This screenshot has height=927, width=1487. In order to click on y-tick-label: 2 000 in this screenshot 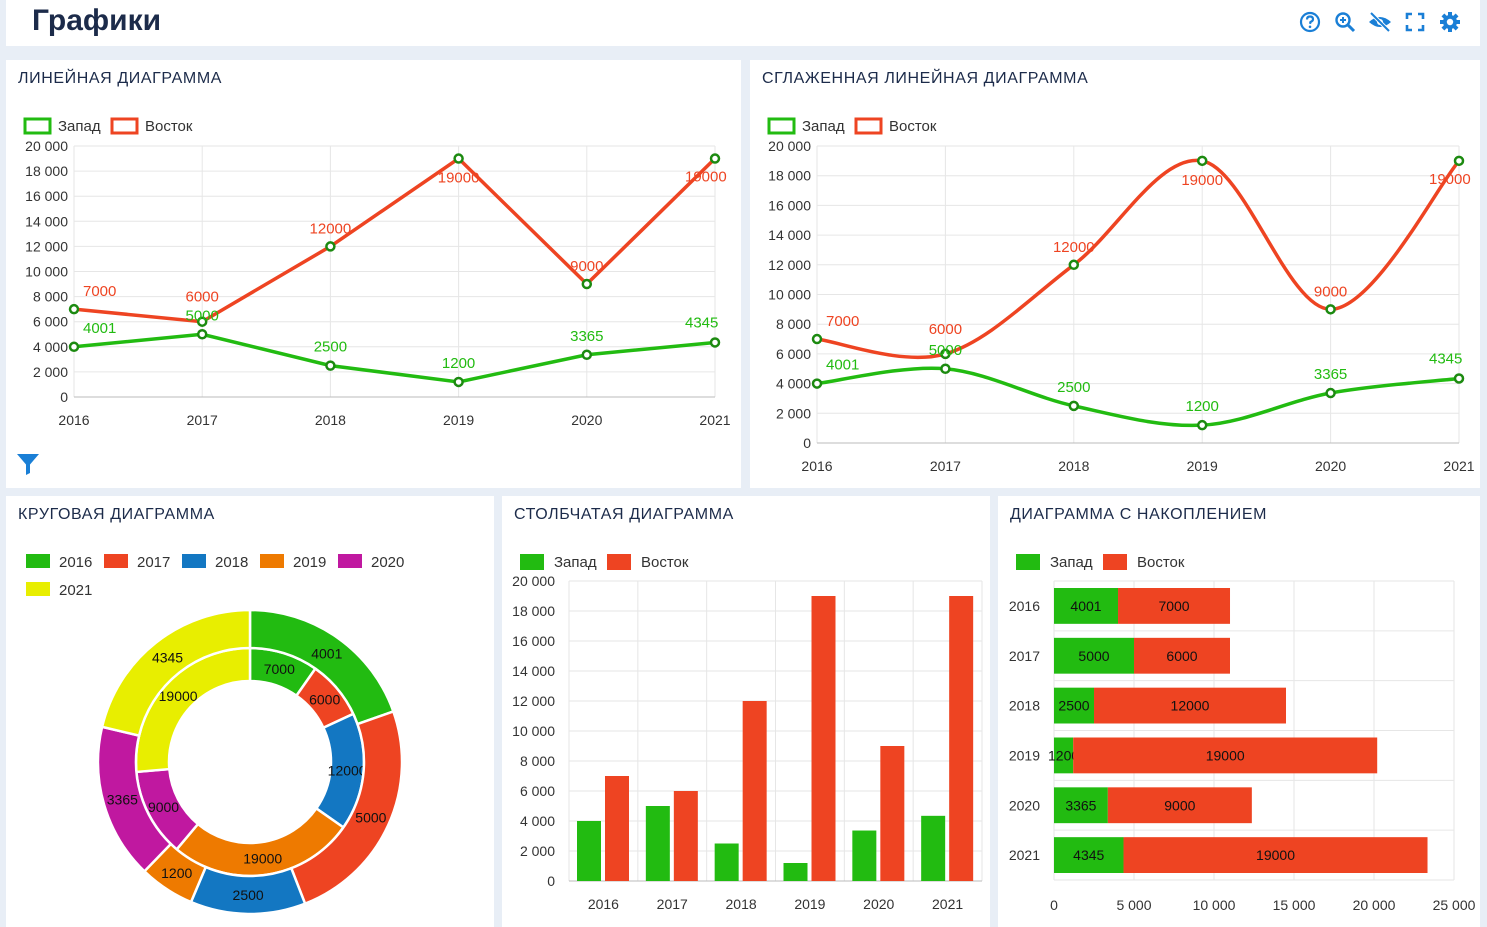, I will do `click(793, 413)`.